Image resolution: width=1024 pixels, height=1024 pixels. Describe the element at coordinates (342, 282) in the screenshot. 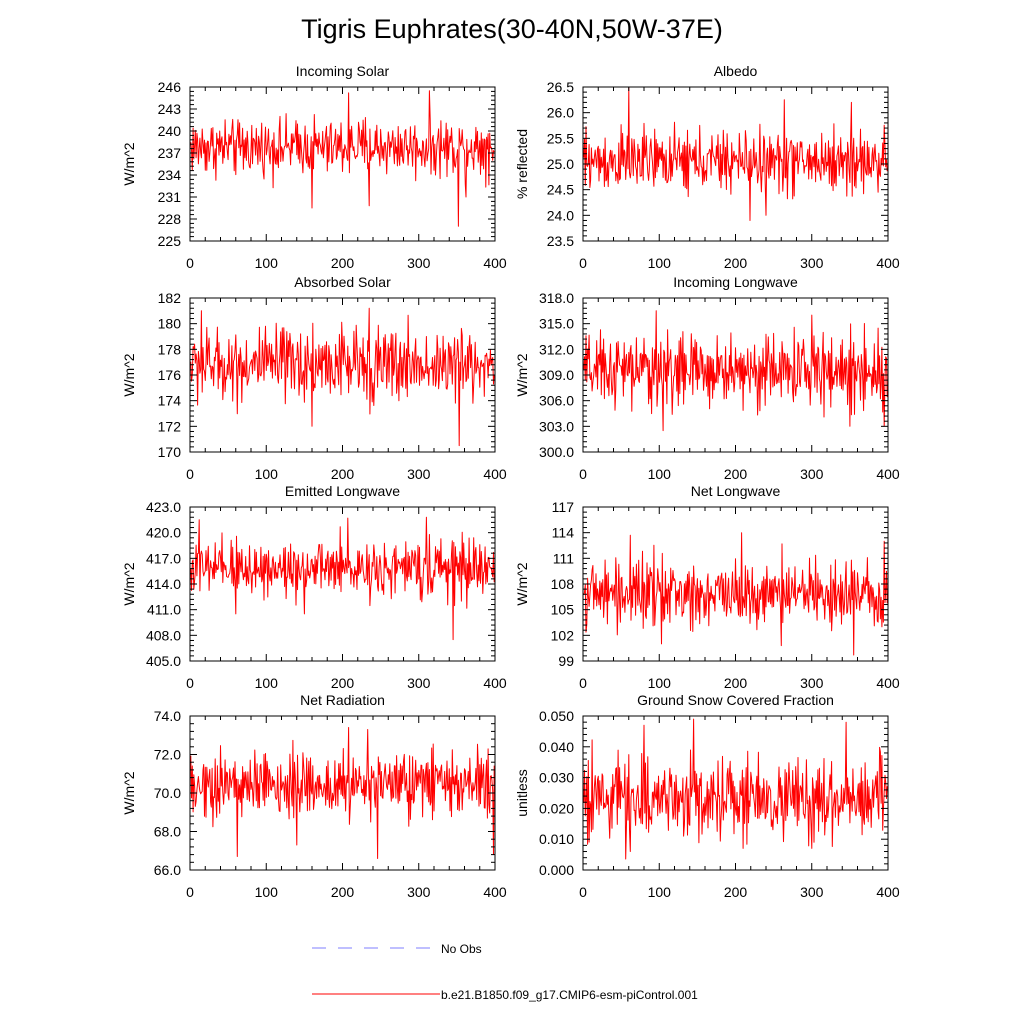

I see `panel-title: Absorbed Solar` at that location.